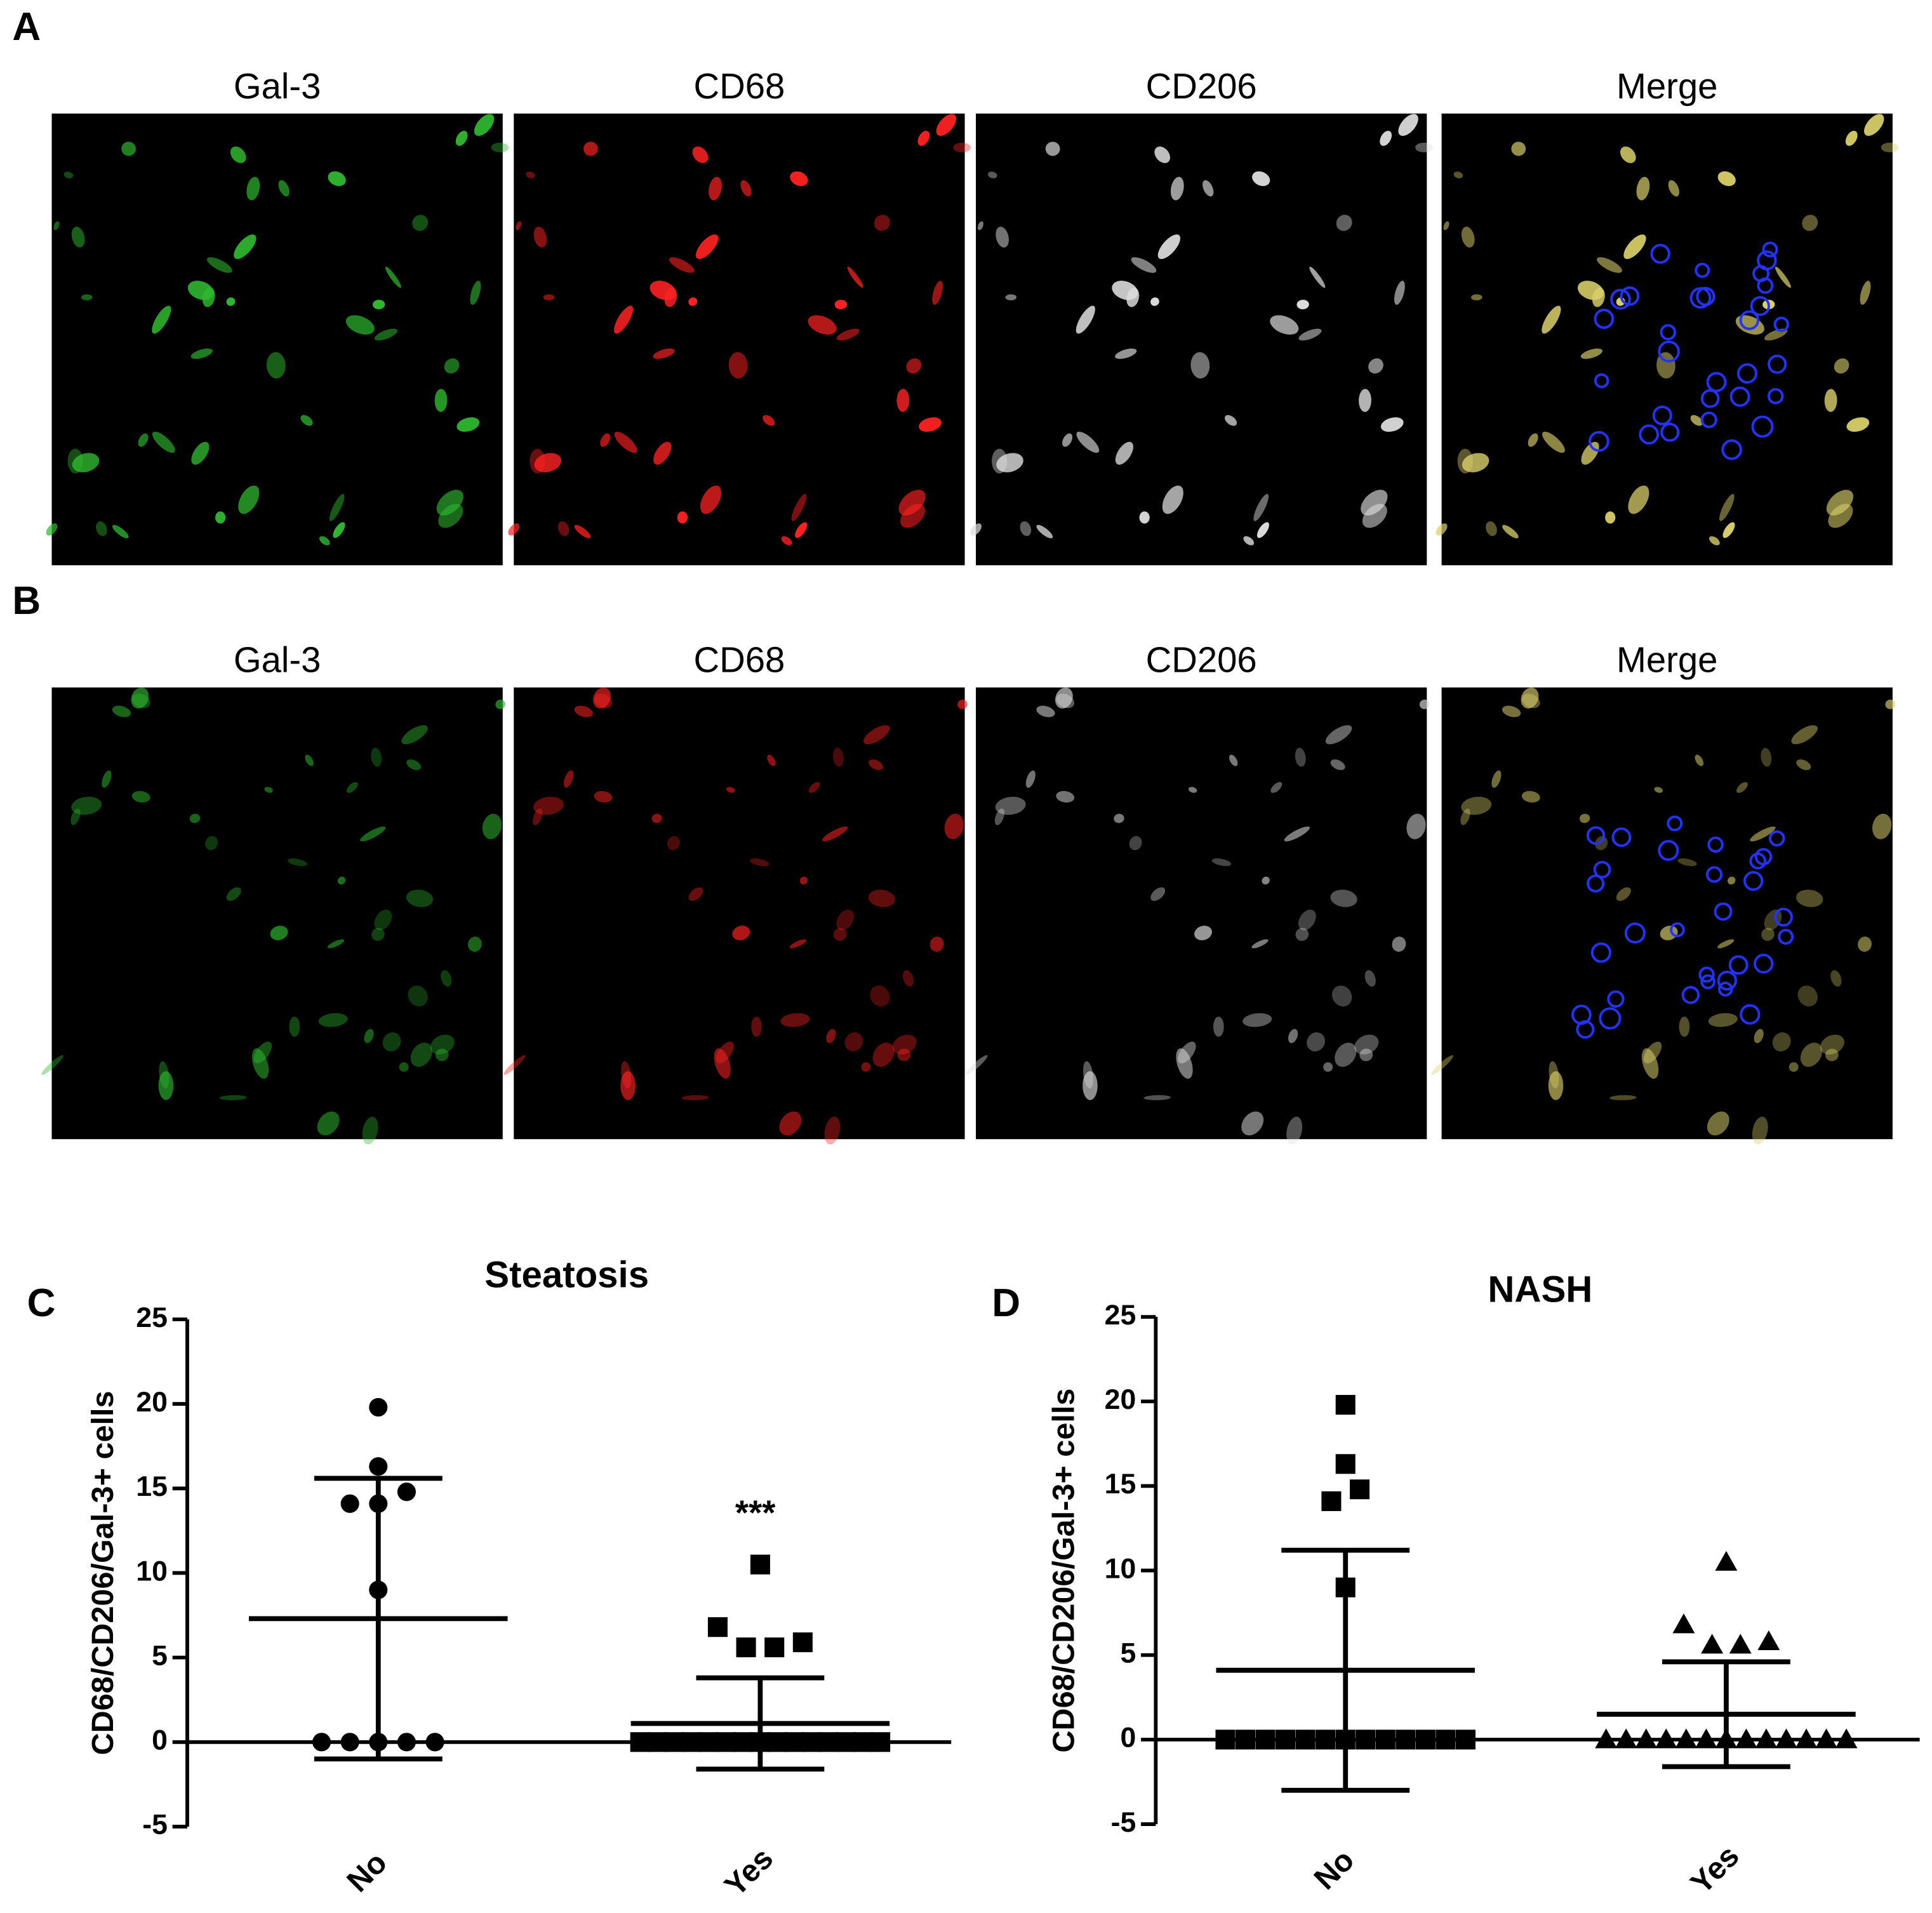 The height and width of the screenshot is (1913, 1932). Describe the element at coordinates (152, 1317) in the screenshot. I see `y-tick-label: 25` at that location.